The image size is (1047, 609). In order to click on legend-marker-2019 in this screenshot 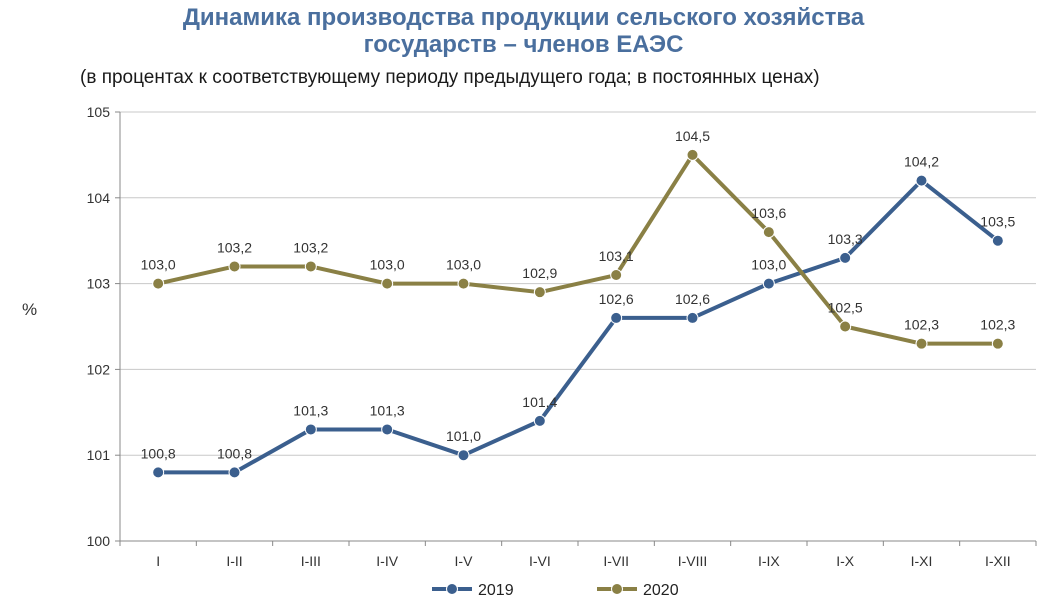, I will do `click(452, 589)`.